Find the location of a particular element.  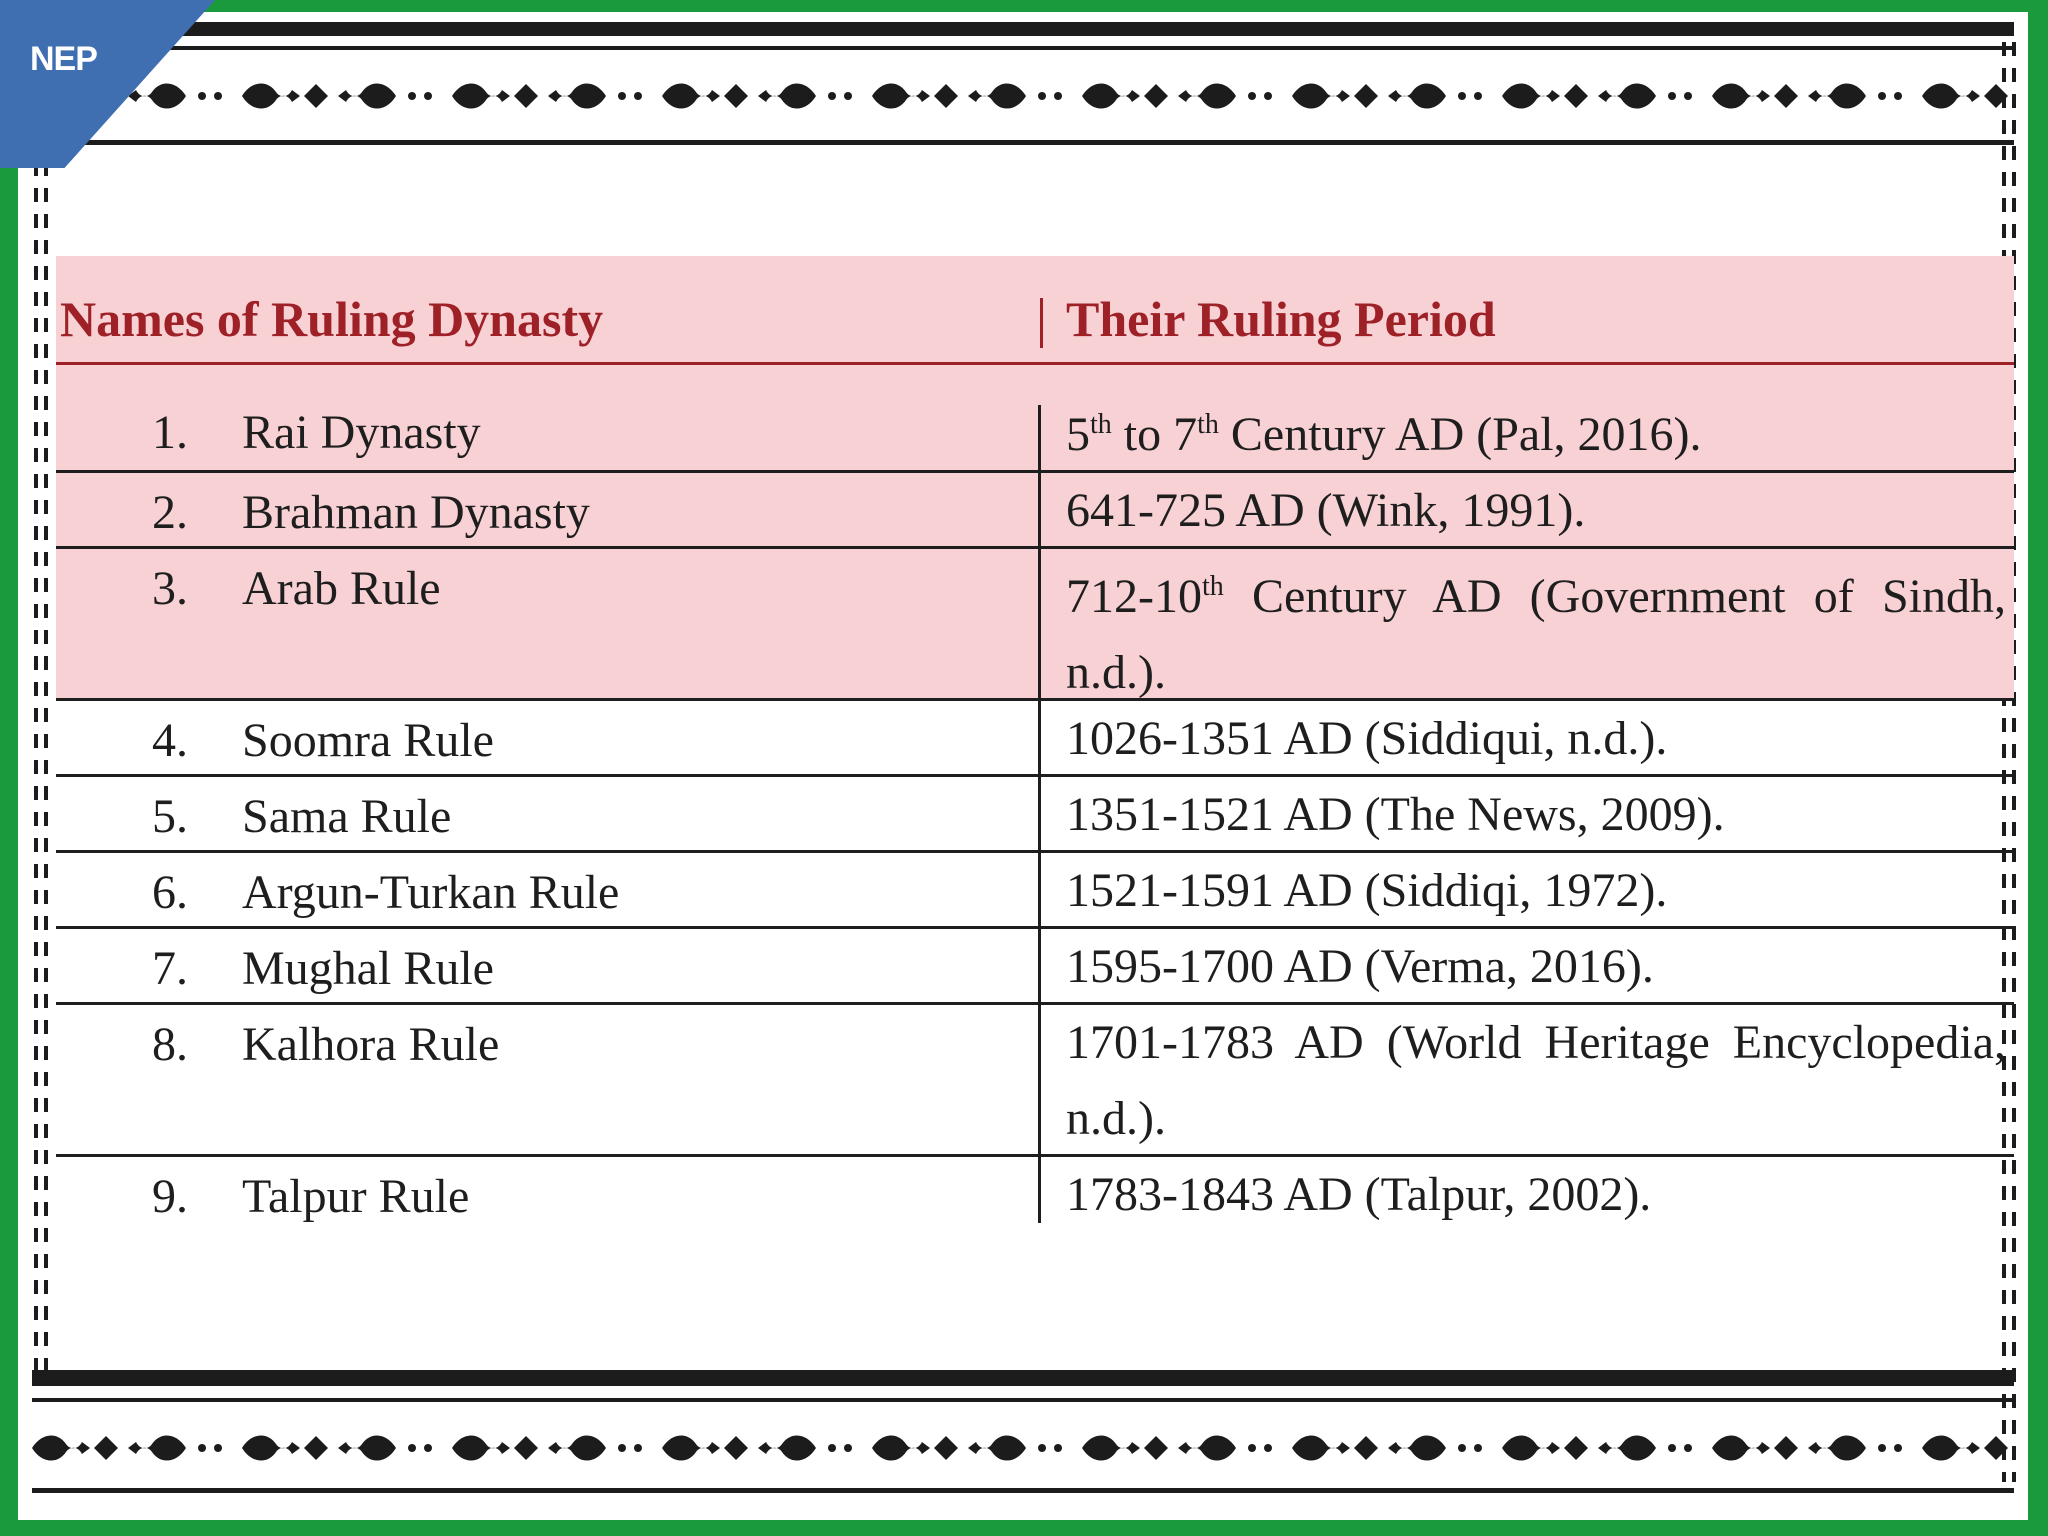

ruling-period: 1351-1521 AD (The News, 2009). is located at coordinates (1395, 814).